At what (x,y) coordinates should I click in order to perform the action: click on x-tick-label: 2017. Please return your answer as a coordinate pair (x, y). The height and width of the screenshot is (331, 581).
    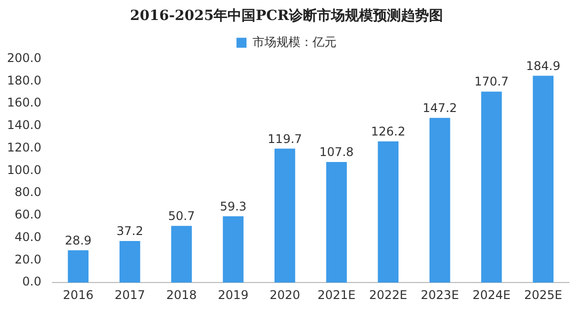
    Looking at the image, I should click on (130, 295).